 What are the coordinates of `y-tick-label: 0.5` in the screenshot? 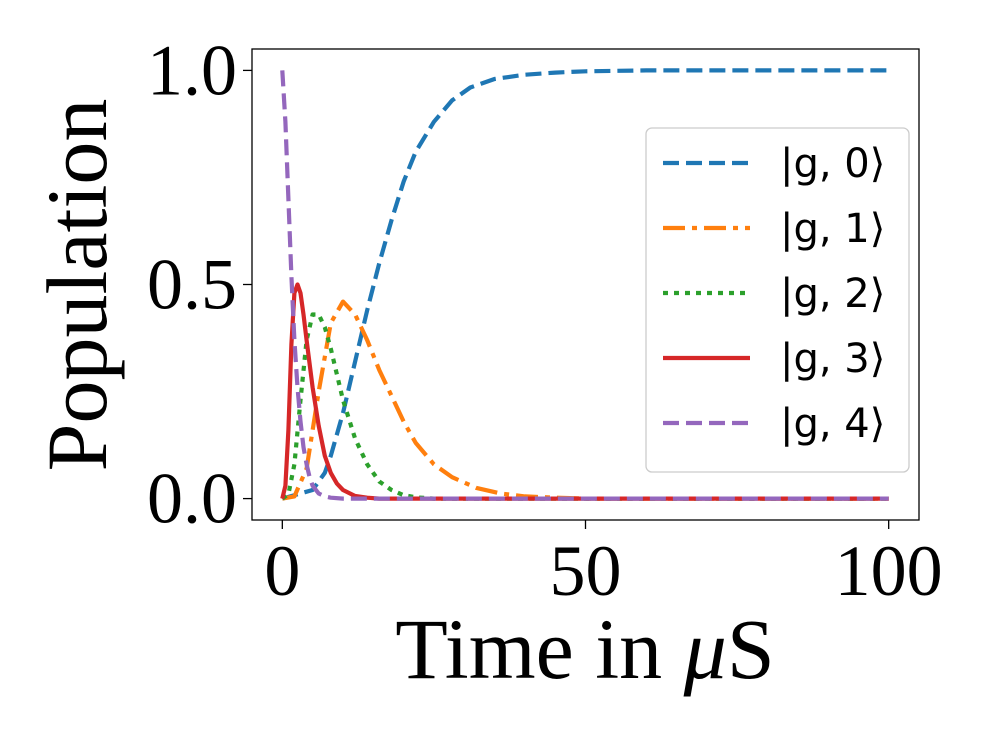 It's located at (192, 285).